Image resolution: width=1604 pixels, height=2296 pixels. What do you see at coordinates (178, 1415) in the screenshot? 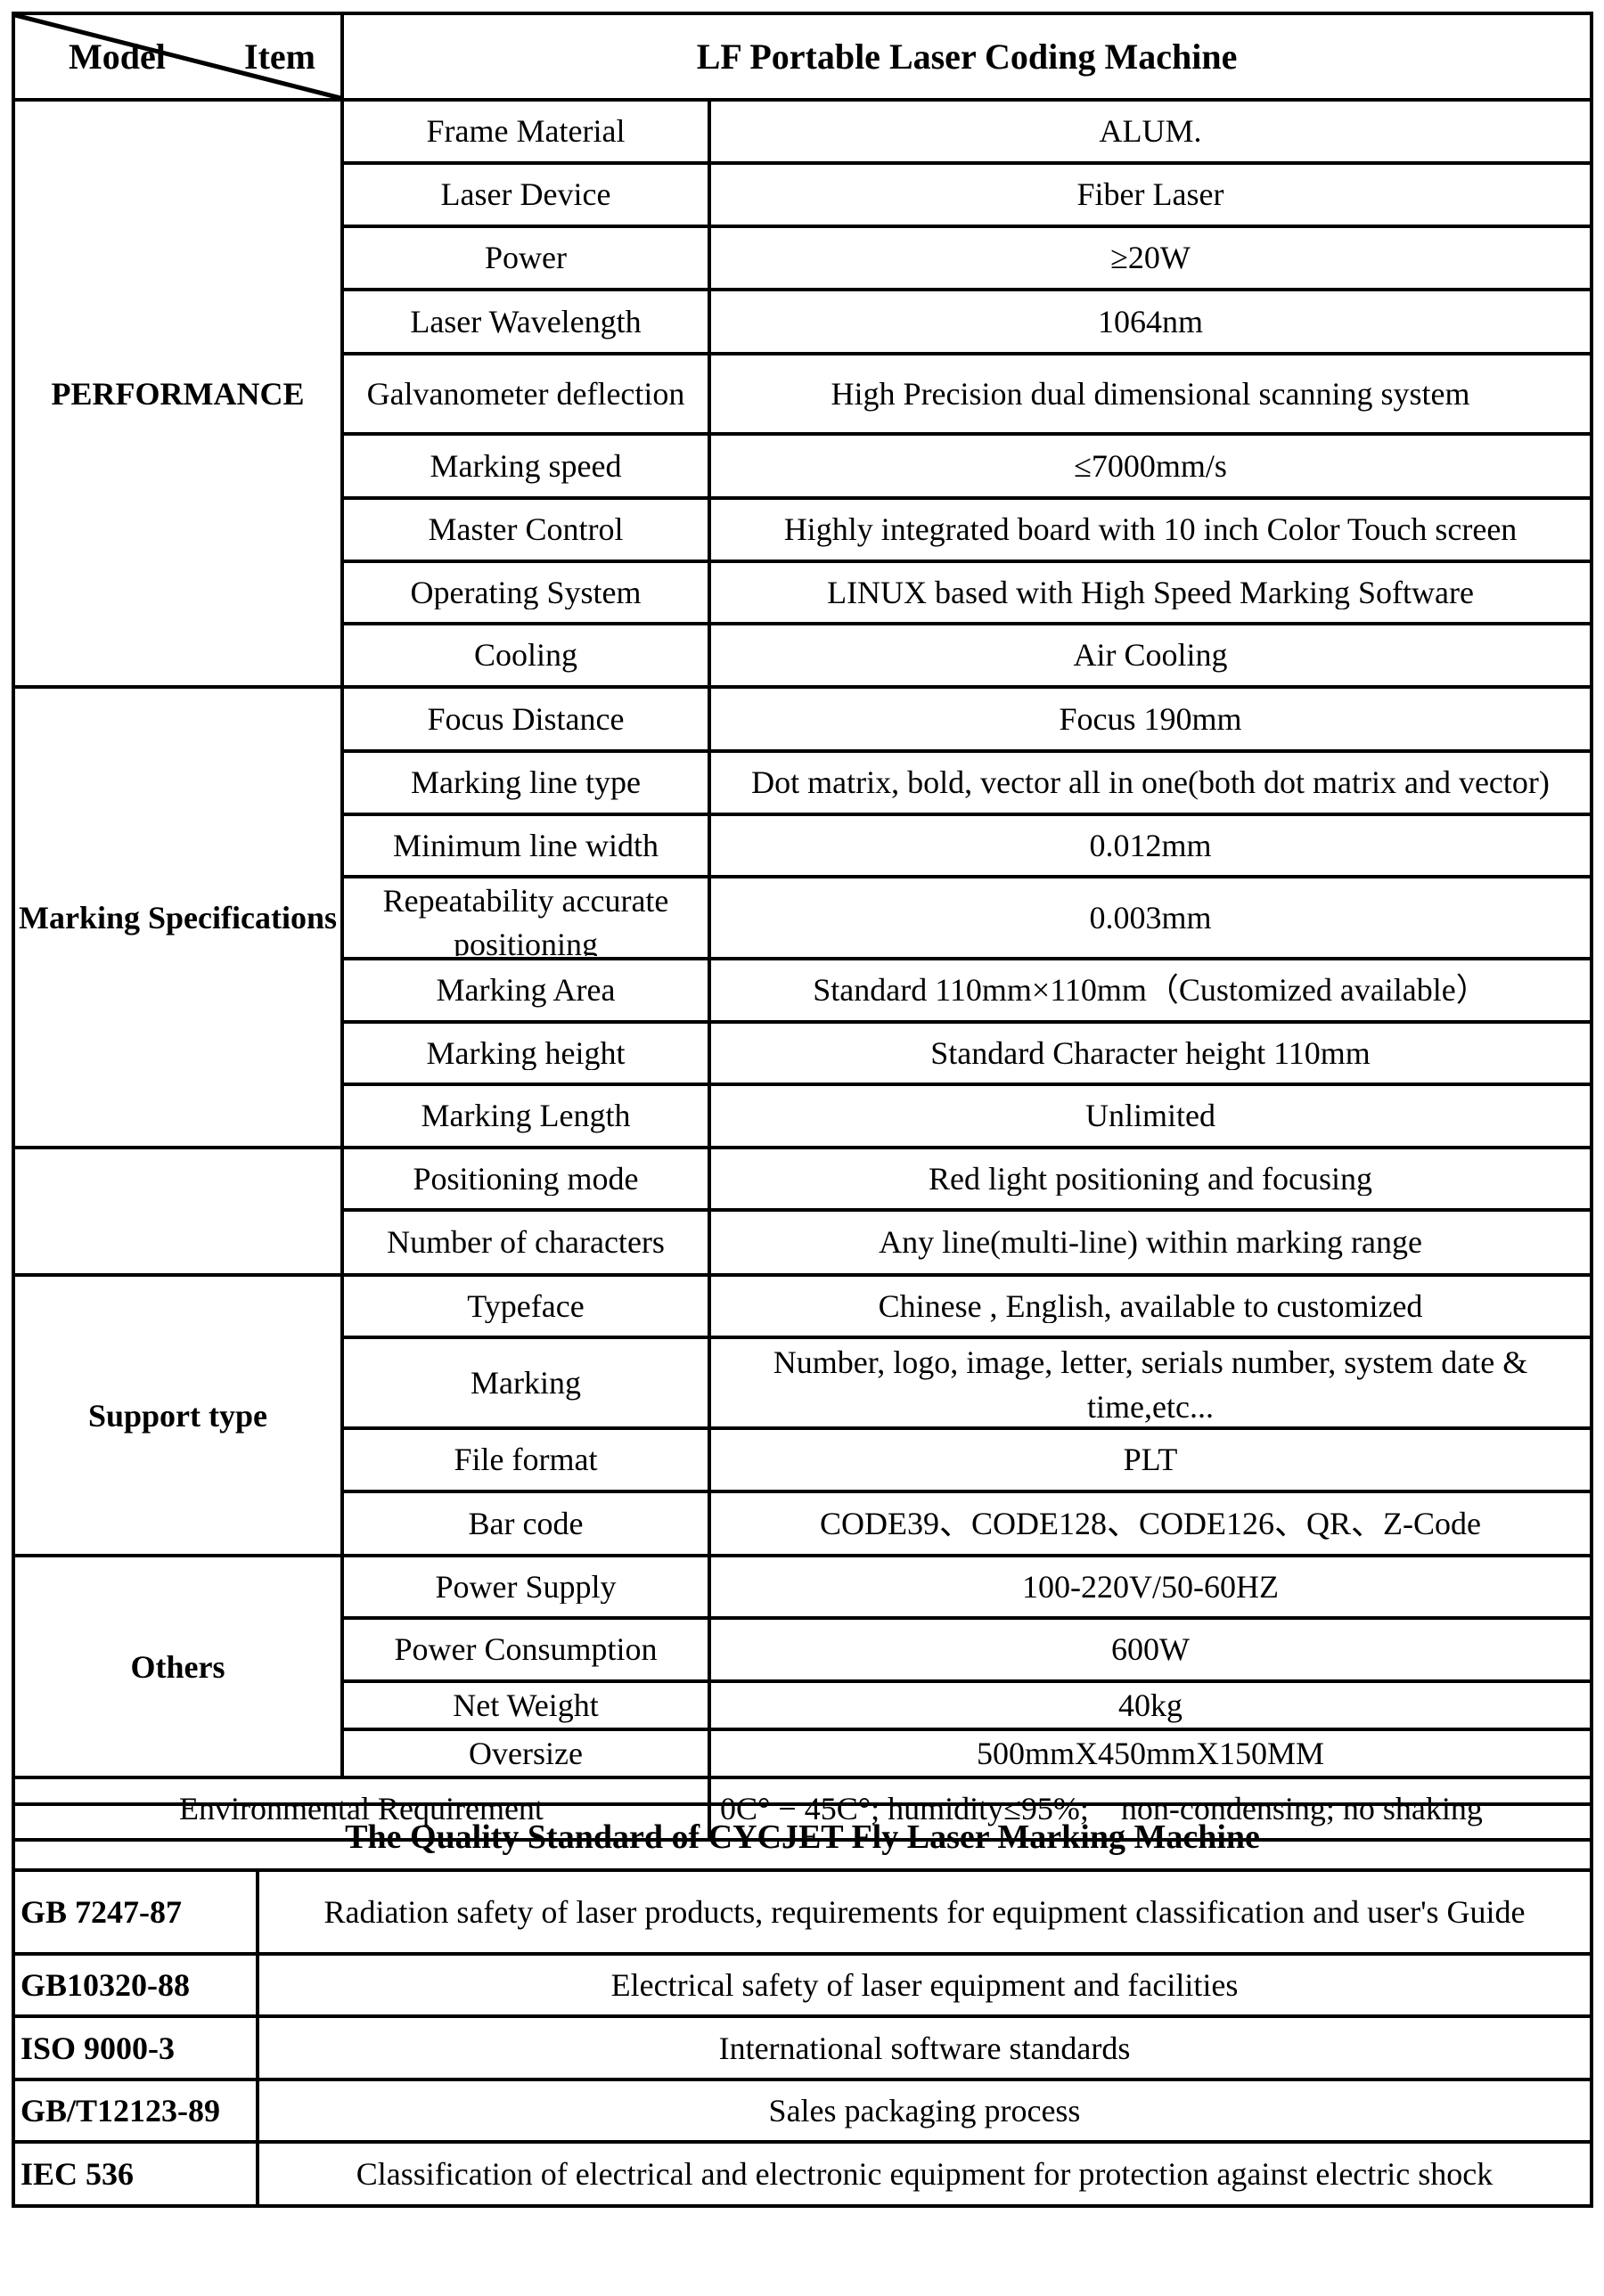
I see `section-label: Support type` at bounding box center [178, 1415].